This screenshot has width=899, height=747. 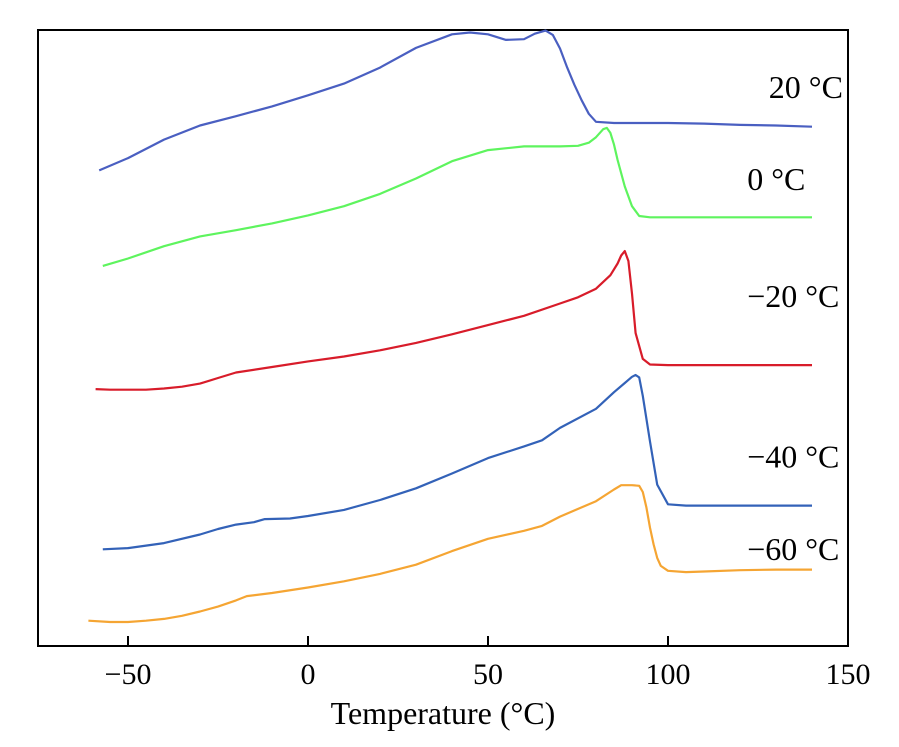 What do you see at coordinates (128, 674) in the screenshot?
I see `x-tick-label: −50` at bounding box center [128, 674].